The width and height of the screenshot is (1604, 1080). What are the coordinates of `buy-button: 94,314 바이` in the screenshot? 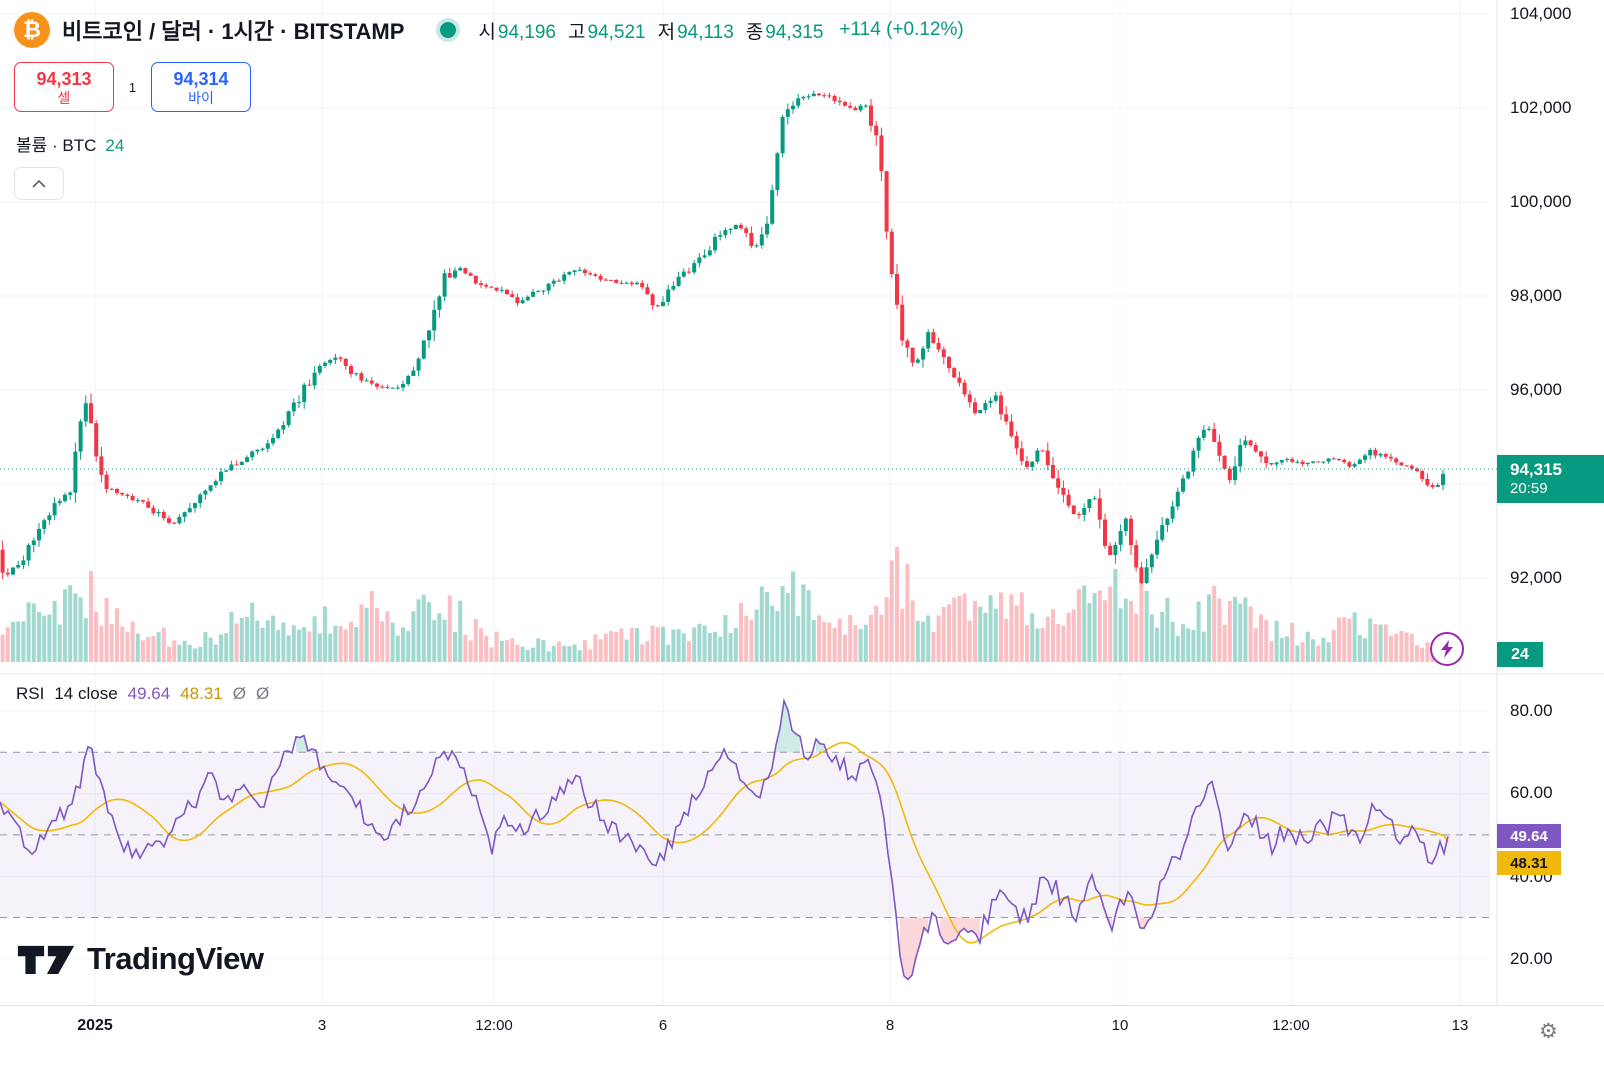 It's located at (201, 87).